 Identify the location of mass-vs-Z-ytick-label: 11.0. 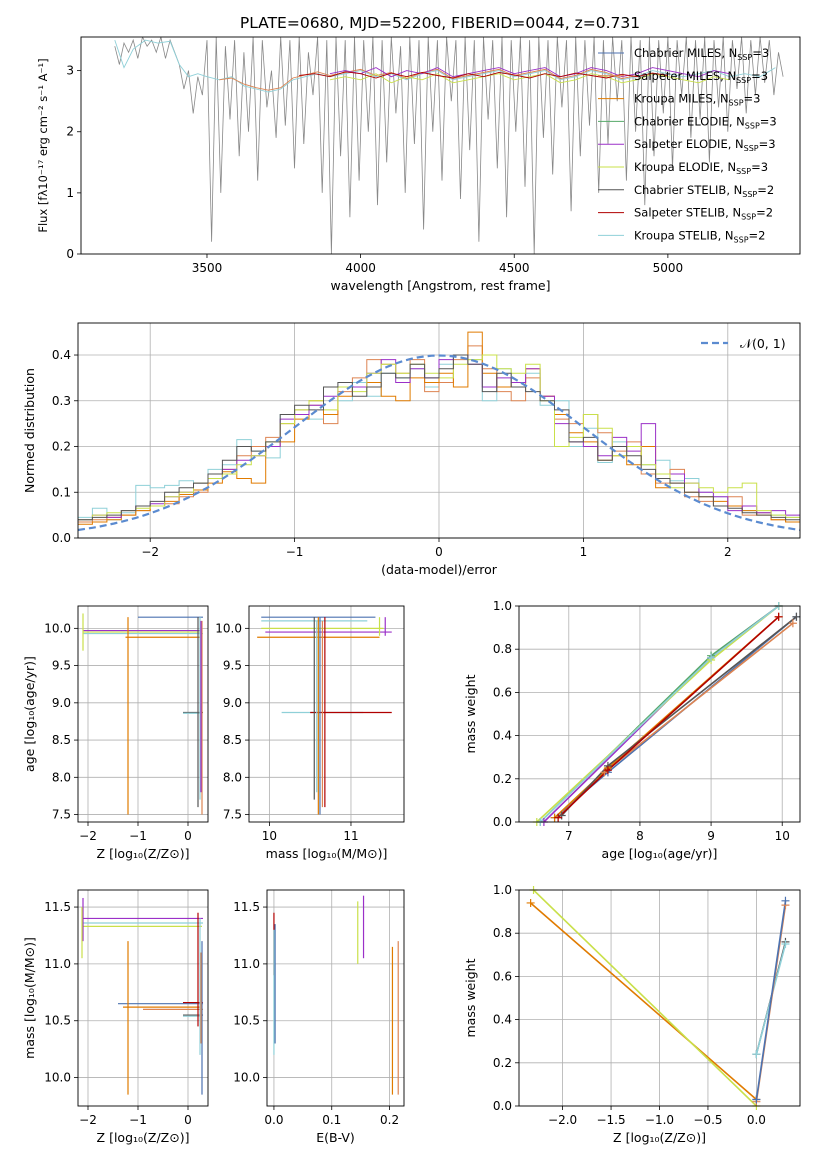
(57, 964).